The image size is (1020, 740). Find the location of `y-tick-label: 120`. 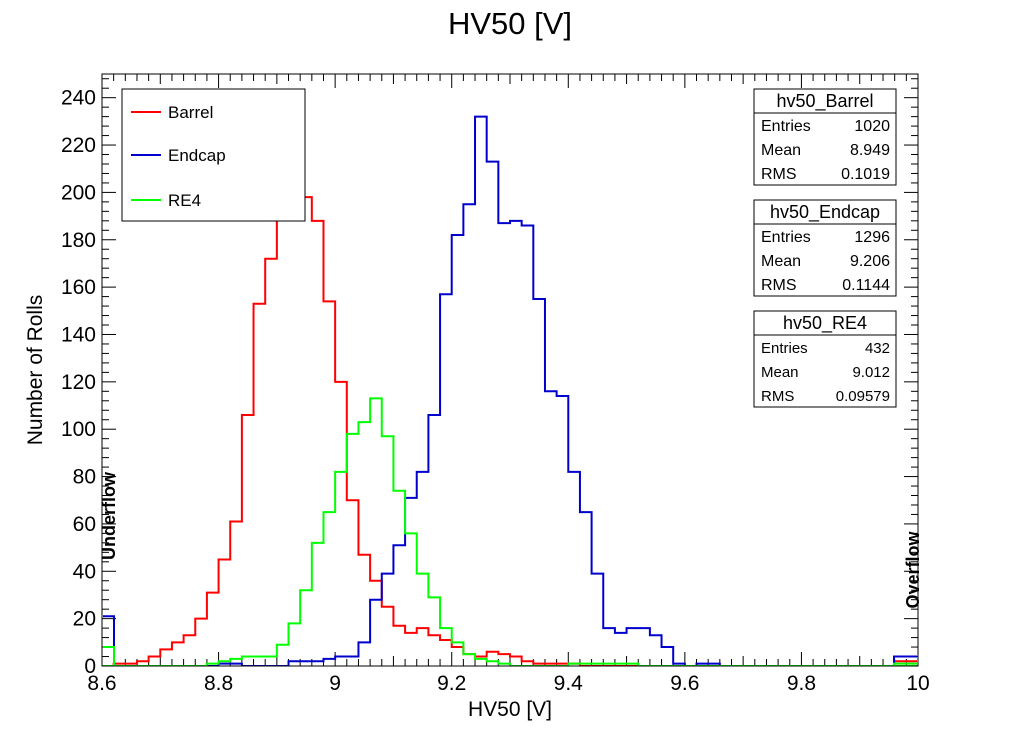

y-tick-label: 120 is located at coordinates (78, 382).